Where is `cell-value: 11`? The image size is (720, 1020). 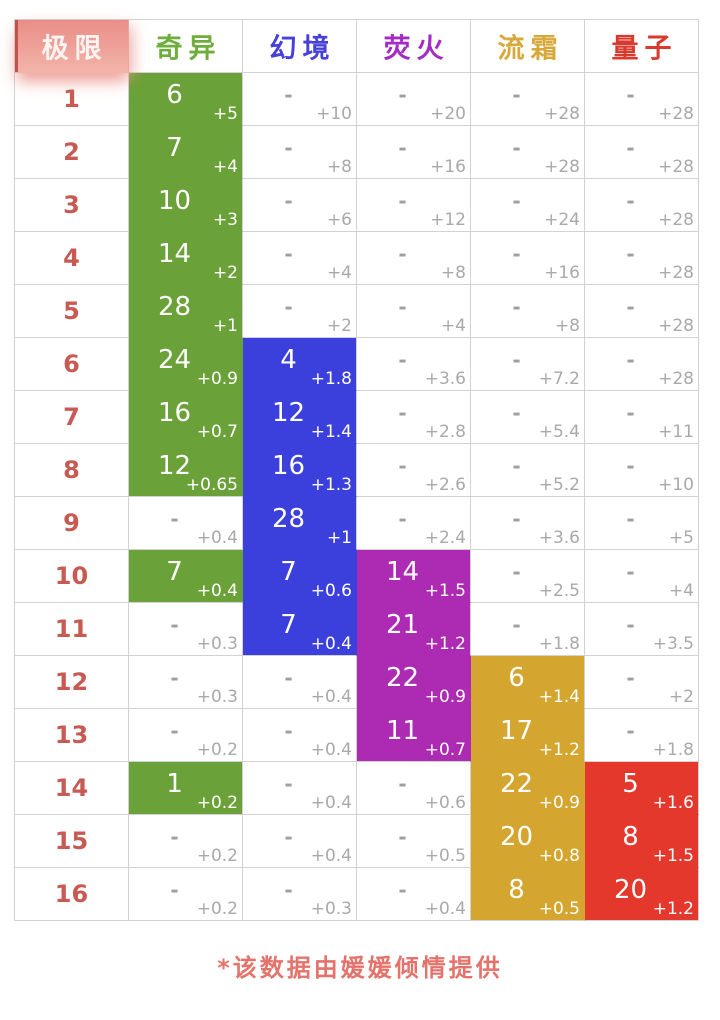 cell-value: 11 is located at coordinates (402, 731).